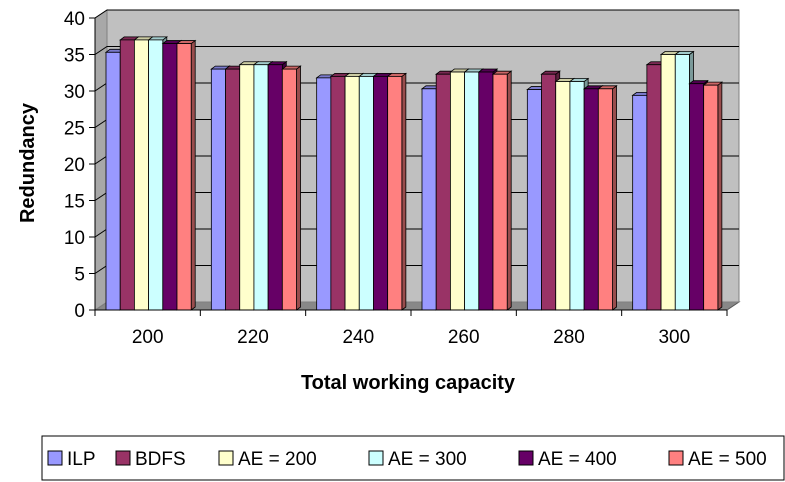 The width and height of the screenshot is (785, 482). I want to click on legend-item: ILP, so click(71, 459).